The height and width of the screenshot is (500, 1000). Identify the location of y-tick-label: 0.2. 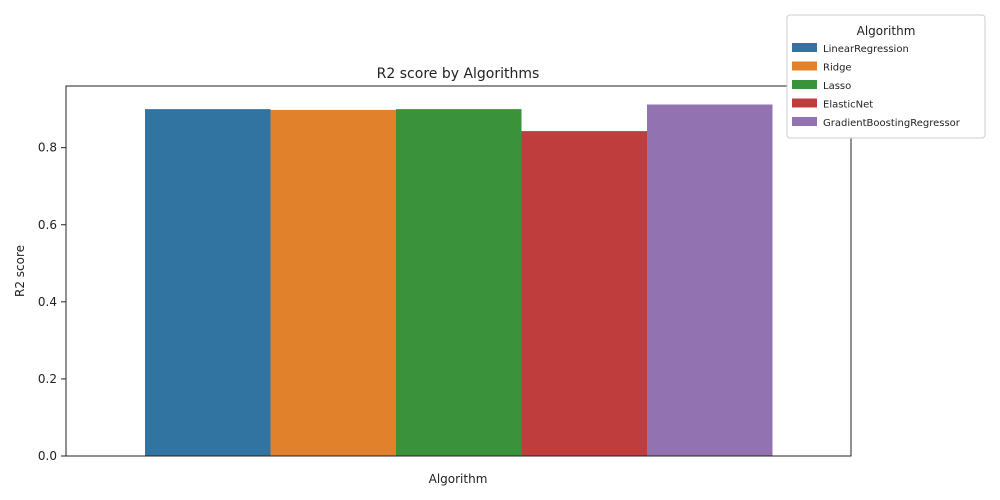
(47, 379).